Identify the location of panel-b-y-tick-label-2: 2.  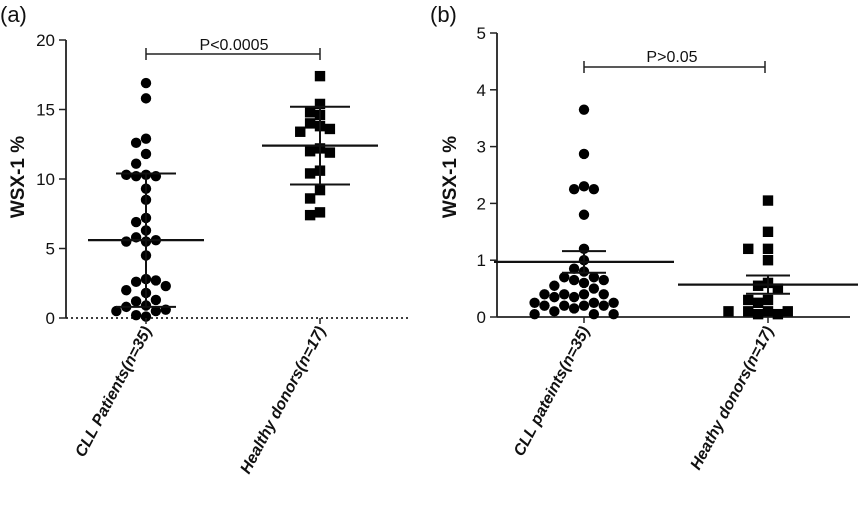
(481, 203).